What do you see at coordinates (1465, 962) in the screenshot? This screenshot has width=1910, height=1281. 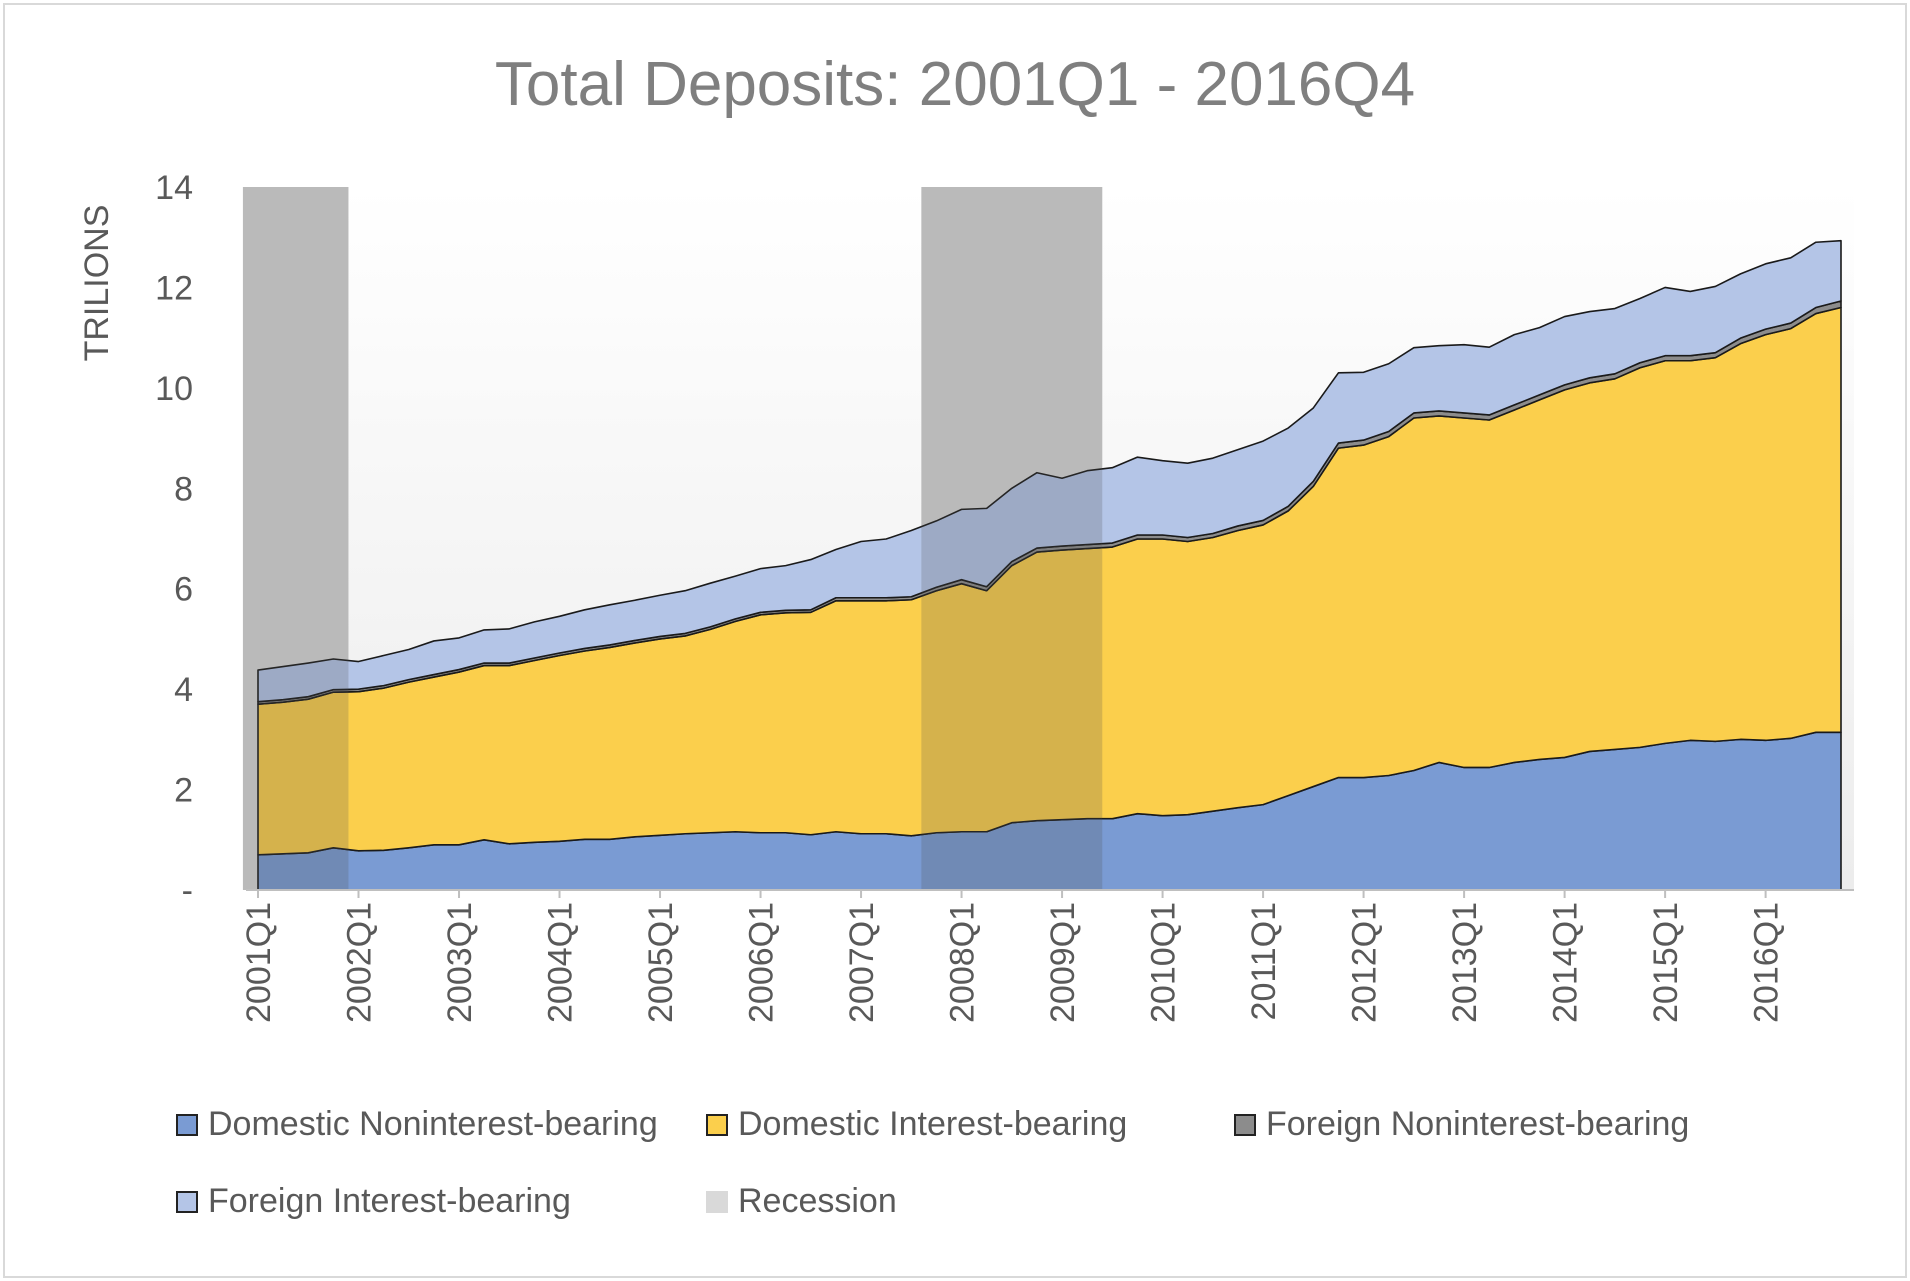 I see `x-tick-label: 2013Q1` at bounding box center [1465, 962].